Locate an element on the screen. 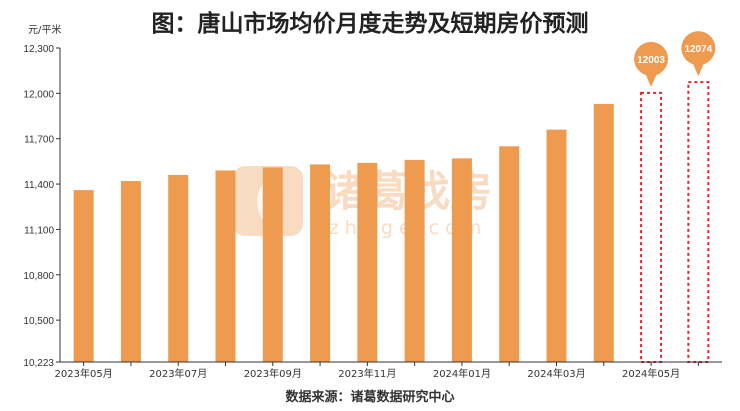 This screenshot has height=411, width=740. y-tick-label: 10,500 is located at coordinates (38, 321).